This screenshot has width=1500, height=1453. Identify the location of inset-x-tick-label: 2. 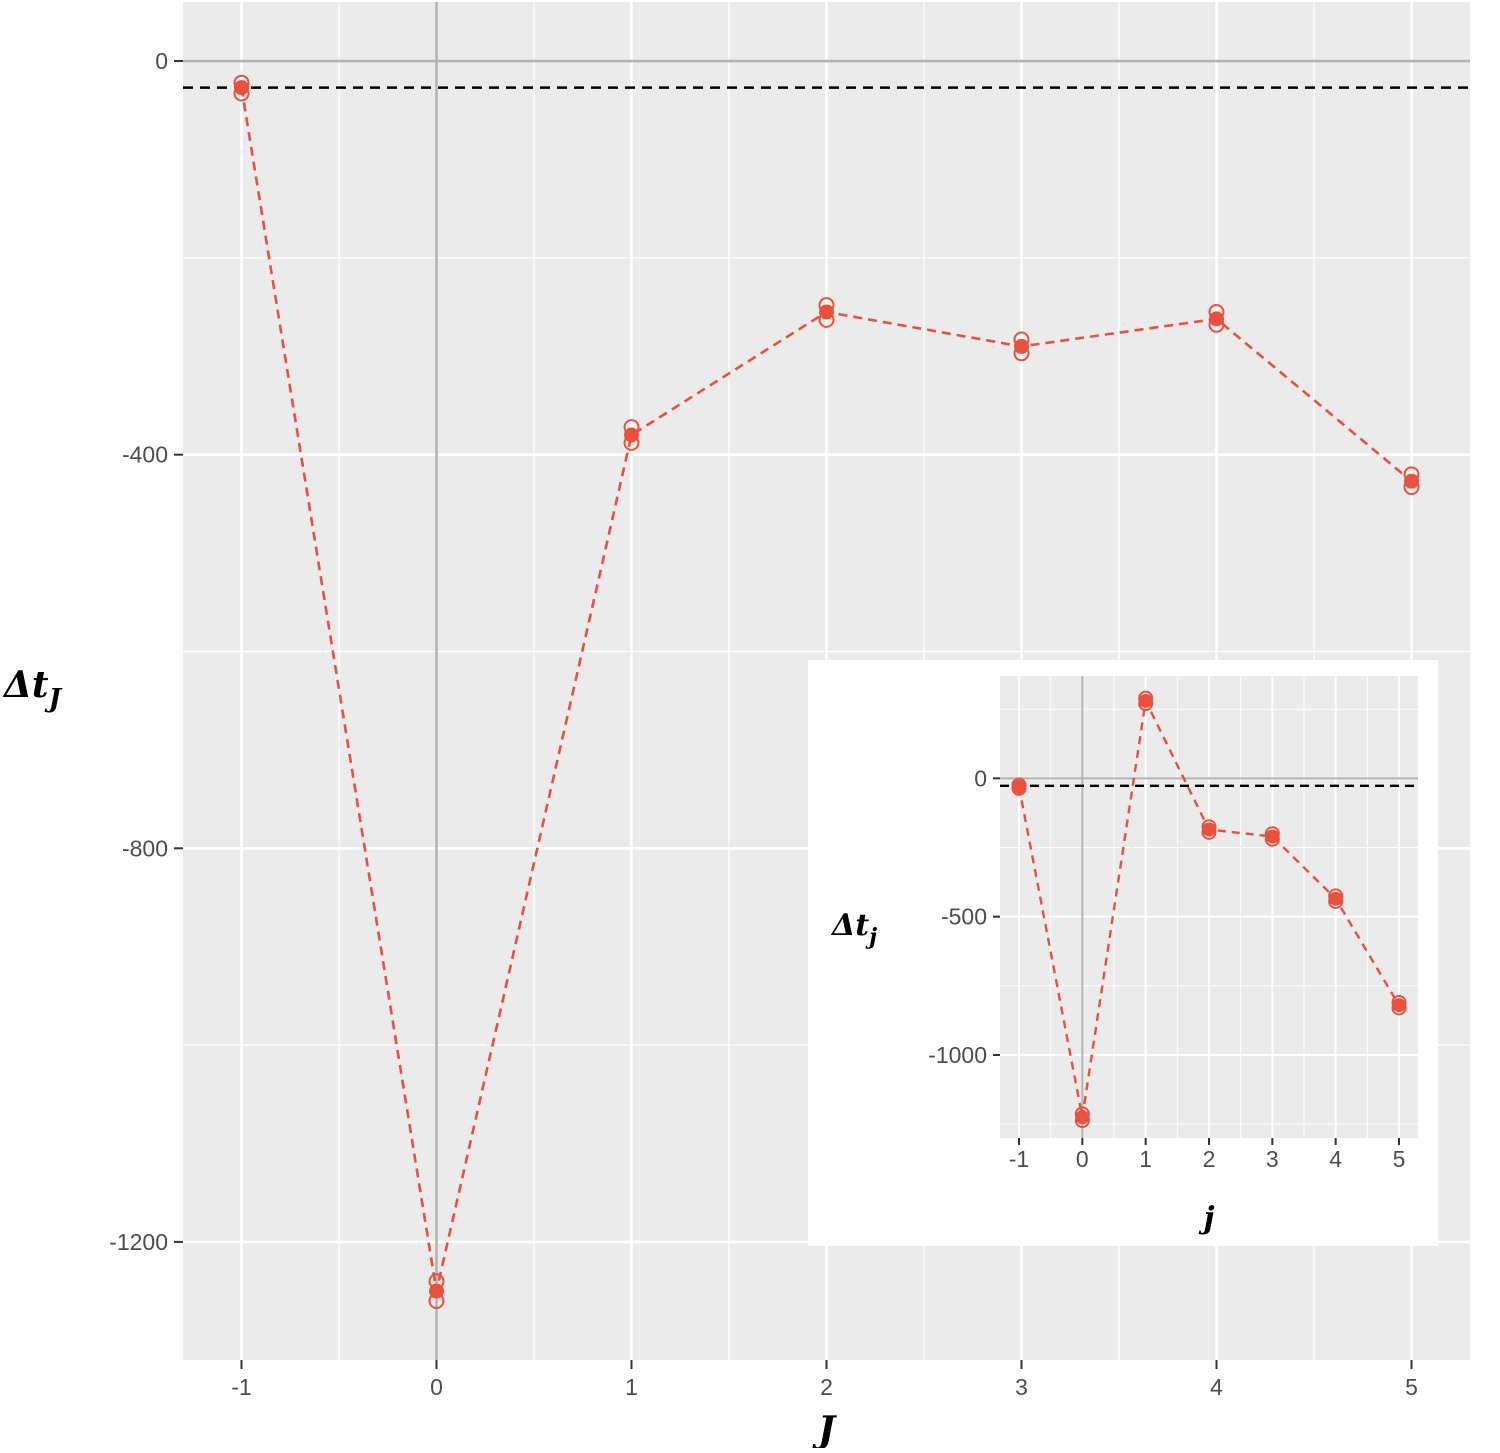
(1209, 1159).